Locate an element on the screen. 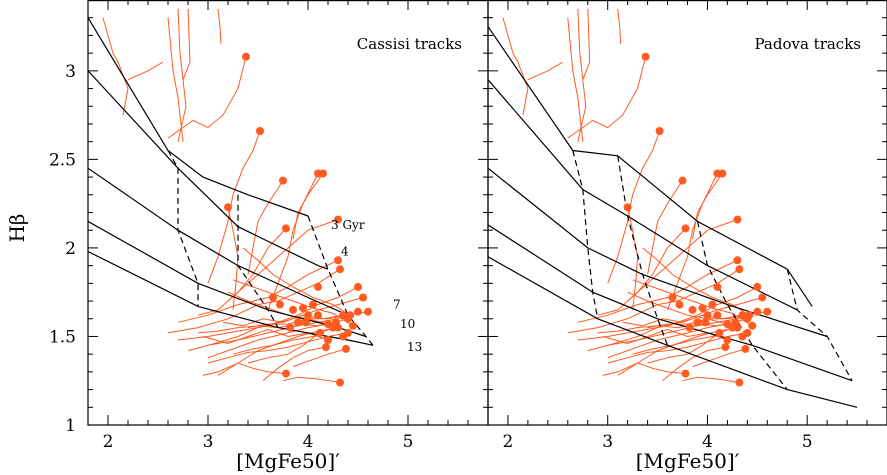  y-tick-label: 1 is located at coordinates (70, 426).